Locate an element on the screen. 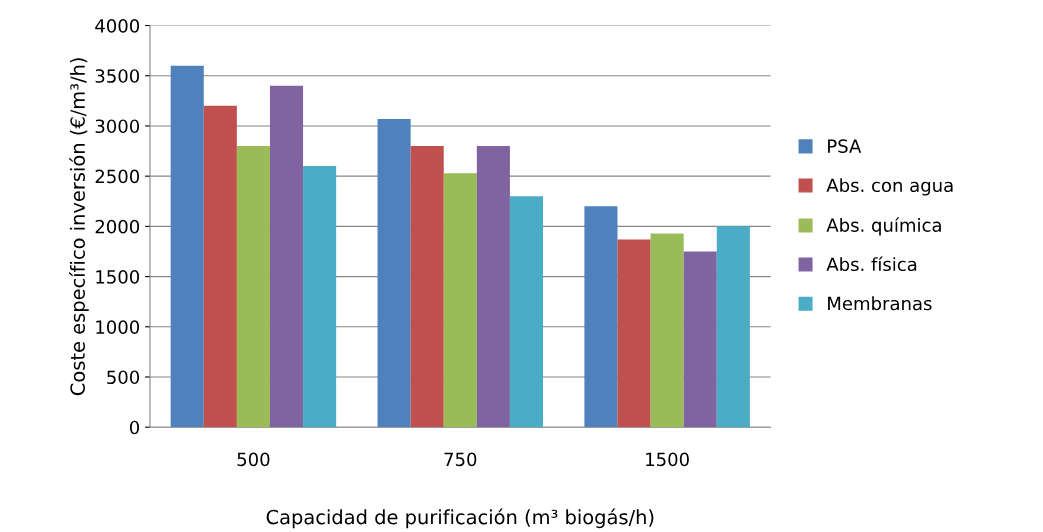  x-axis-title: Capacidad de purificación (m³ biogás/h) is located at coordinates (460, 518).